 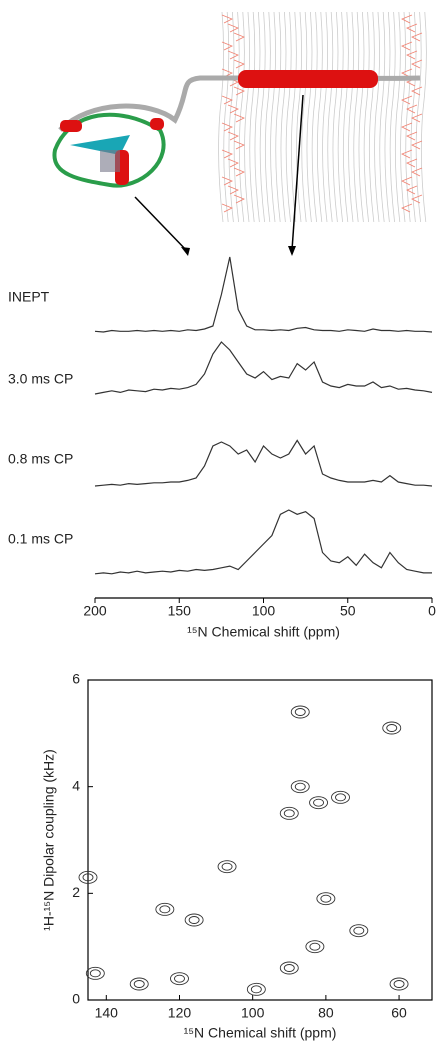 I want to click on x-tick-label: 80, so click(x=326, y=1013).